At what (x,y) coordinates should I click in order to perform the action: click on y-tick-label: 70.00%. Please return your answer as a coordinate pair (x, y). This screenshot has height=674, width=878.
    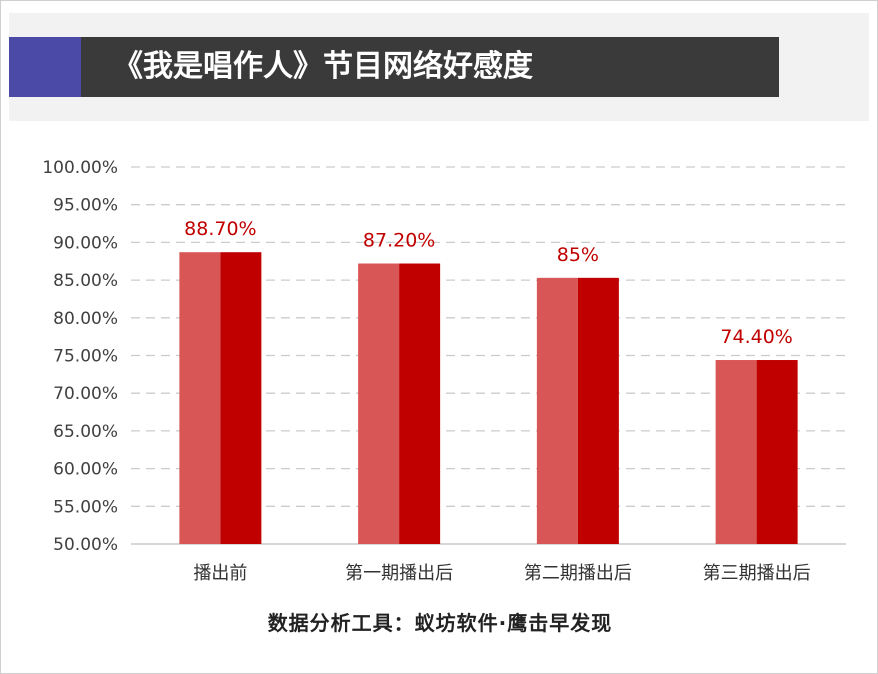
    Looking at the image, I should click on (85, 394).